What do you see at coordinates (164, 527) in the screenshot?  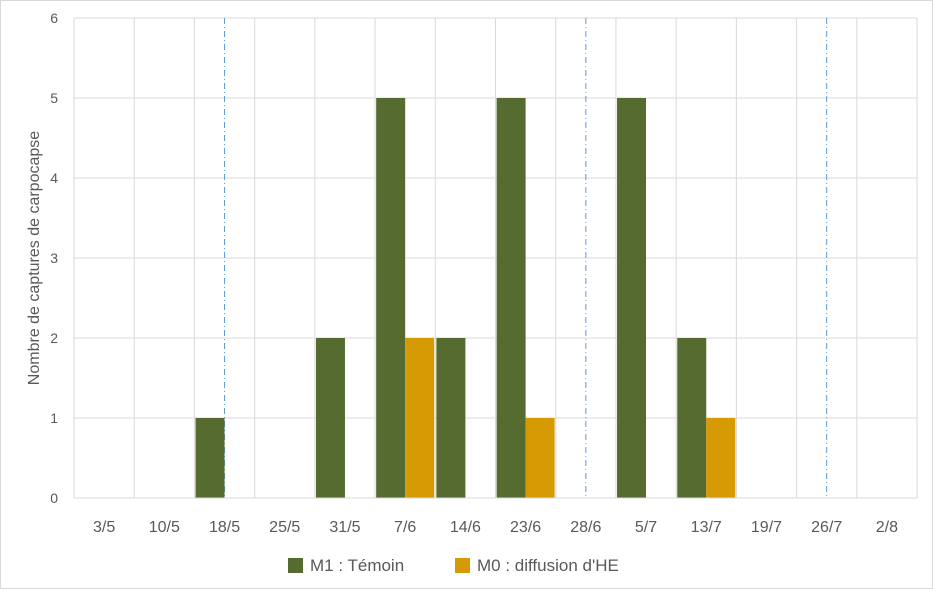 I see `x-tick-label: 10/5` at bounding box center [164, 527].